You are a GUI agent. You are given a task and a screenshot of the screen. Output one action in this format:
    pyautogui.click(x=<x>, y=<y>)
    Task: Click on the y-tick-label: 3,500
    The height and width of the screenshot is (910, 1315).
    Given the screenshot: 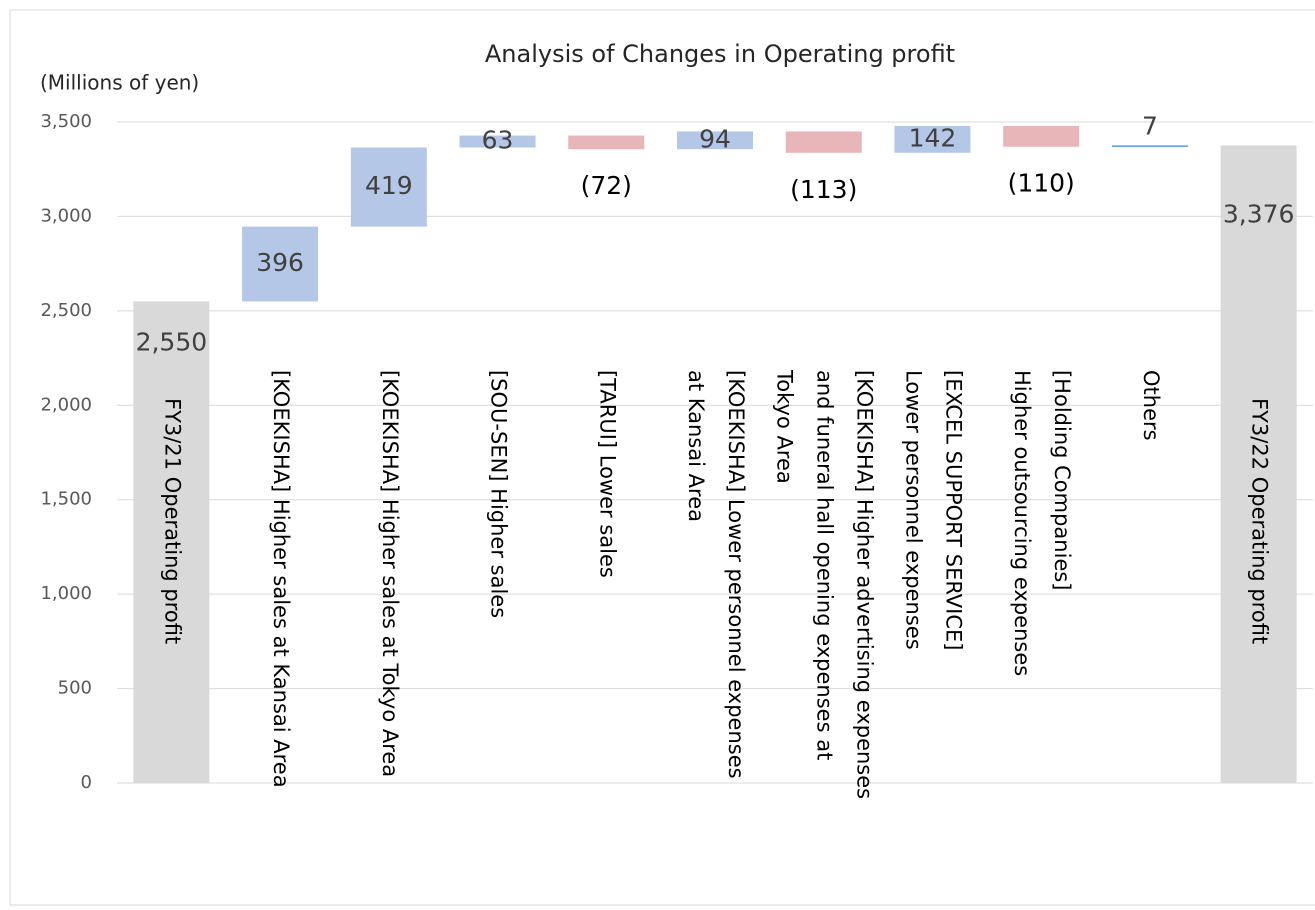 What is the action you would take?
    pyautogui.click(x=66, y=121)
    